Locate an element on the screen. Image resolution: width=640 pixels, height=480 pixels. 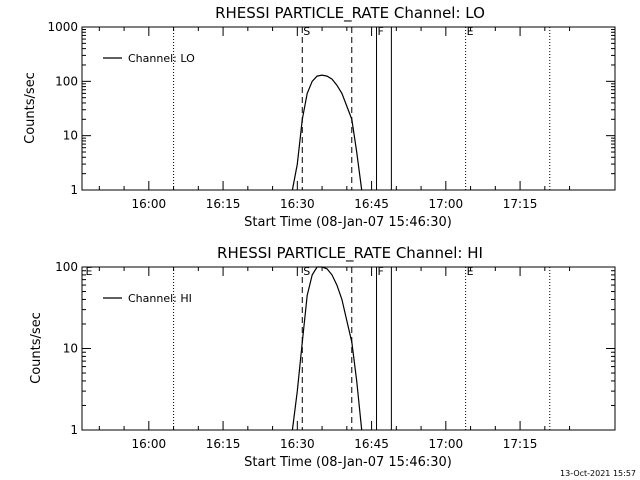
chart-title: RHESSI PARTICLE_RATE Channel: HI is located at coordinates (350, 253).